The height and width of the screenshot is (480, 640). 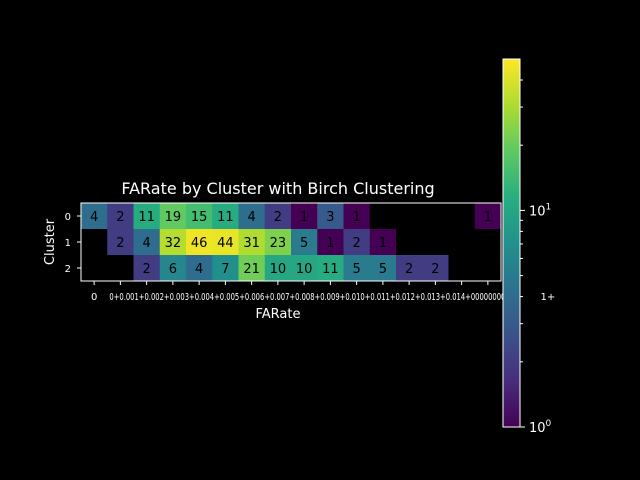 I want to click on y-ticks: 0 1 2, so click(x=73, y=243).